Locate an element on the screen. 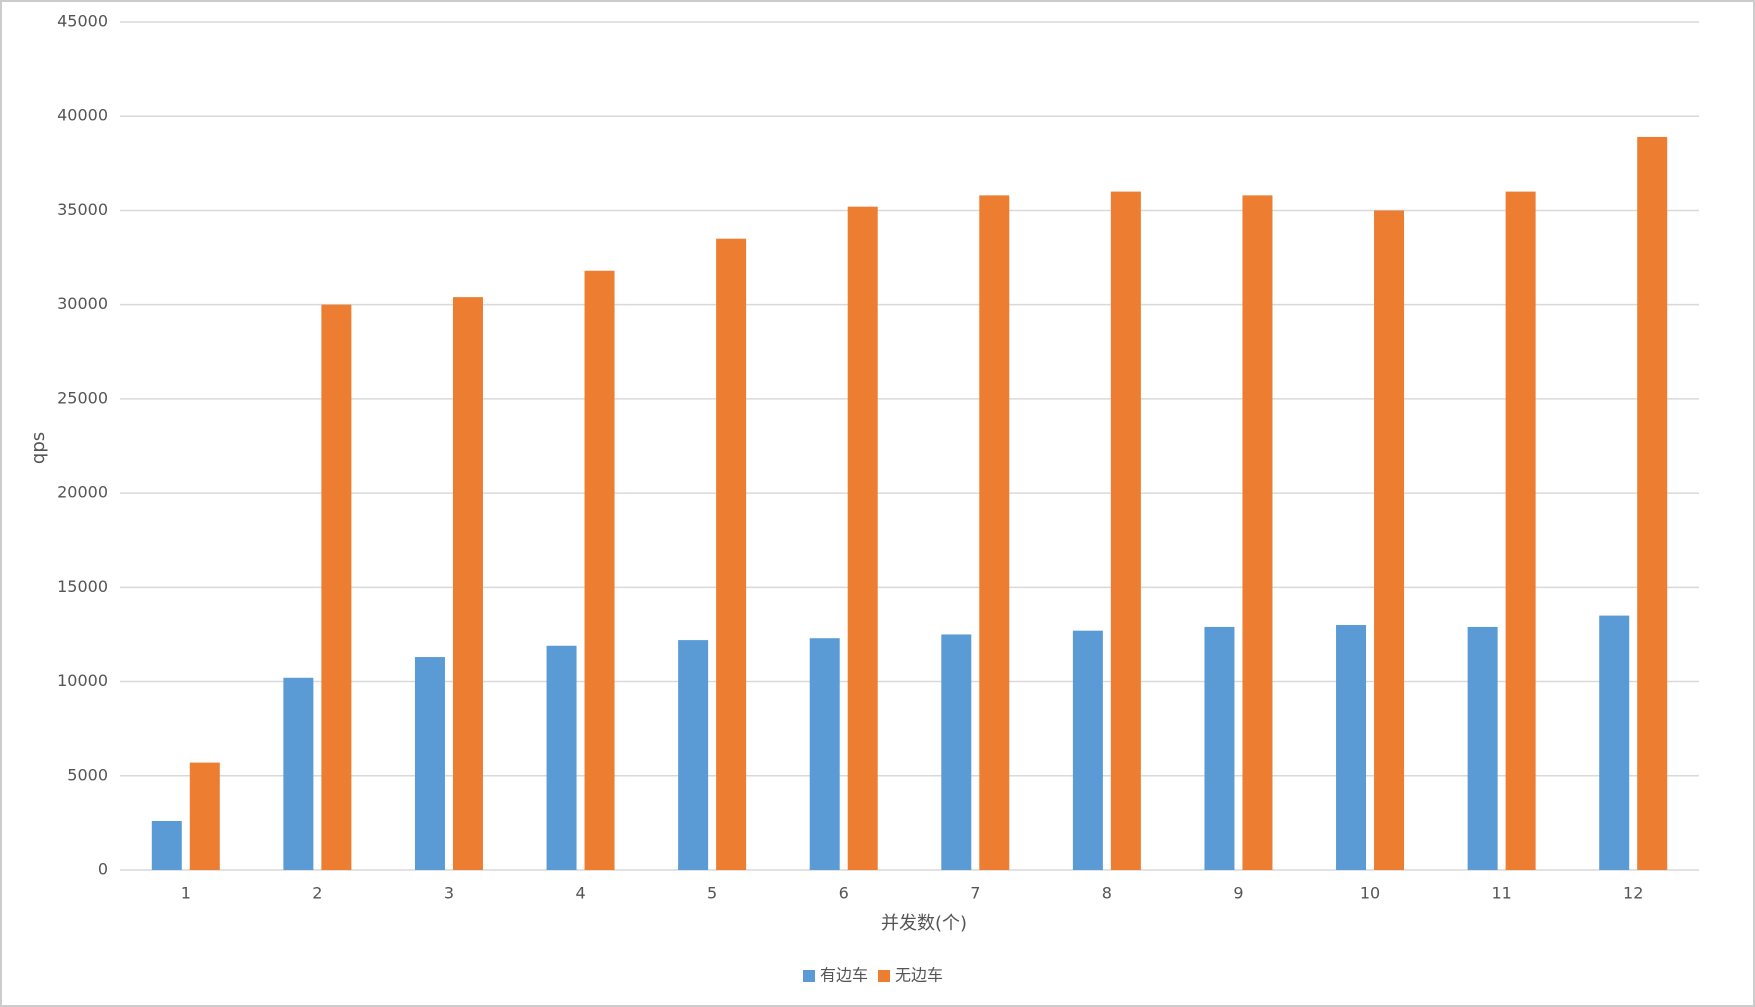 This screenshot has height=1007, width=1755. x-axis-label: 并发数(个) is located at coordinates (924, 923).